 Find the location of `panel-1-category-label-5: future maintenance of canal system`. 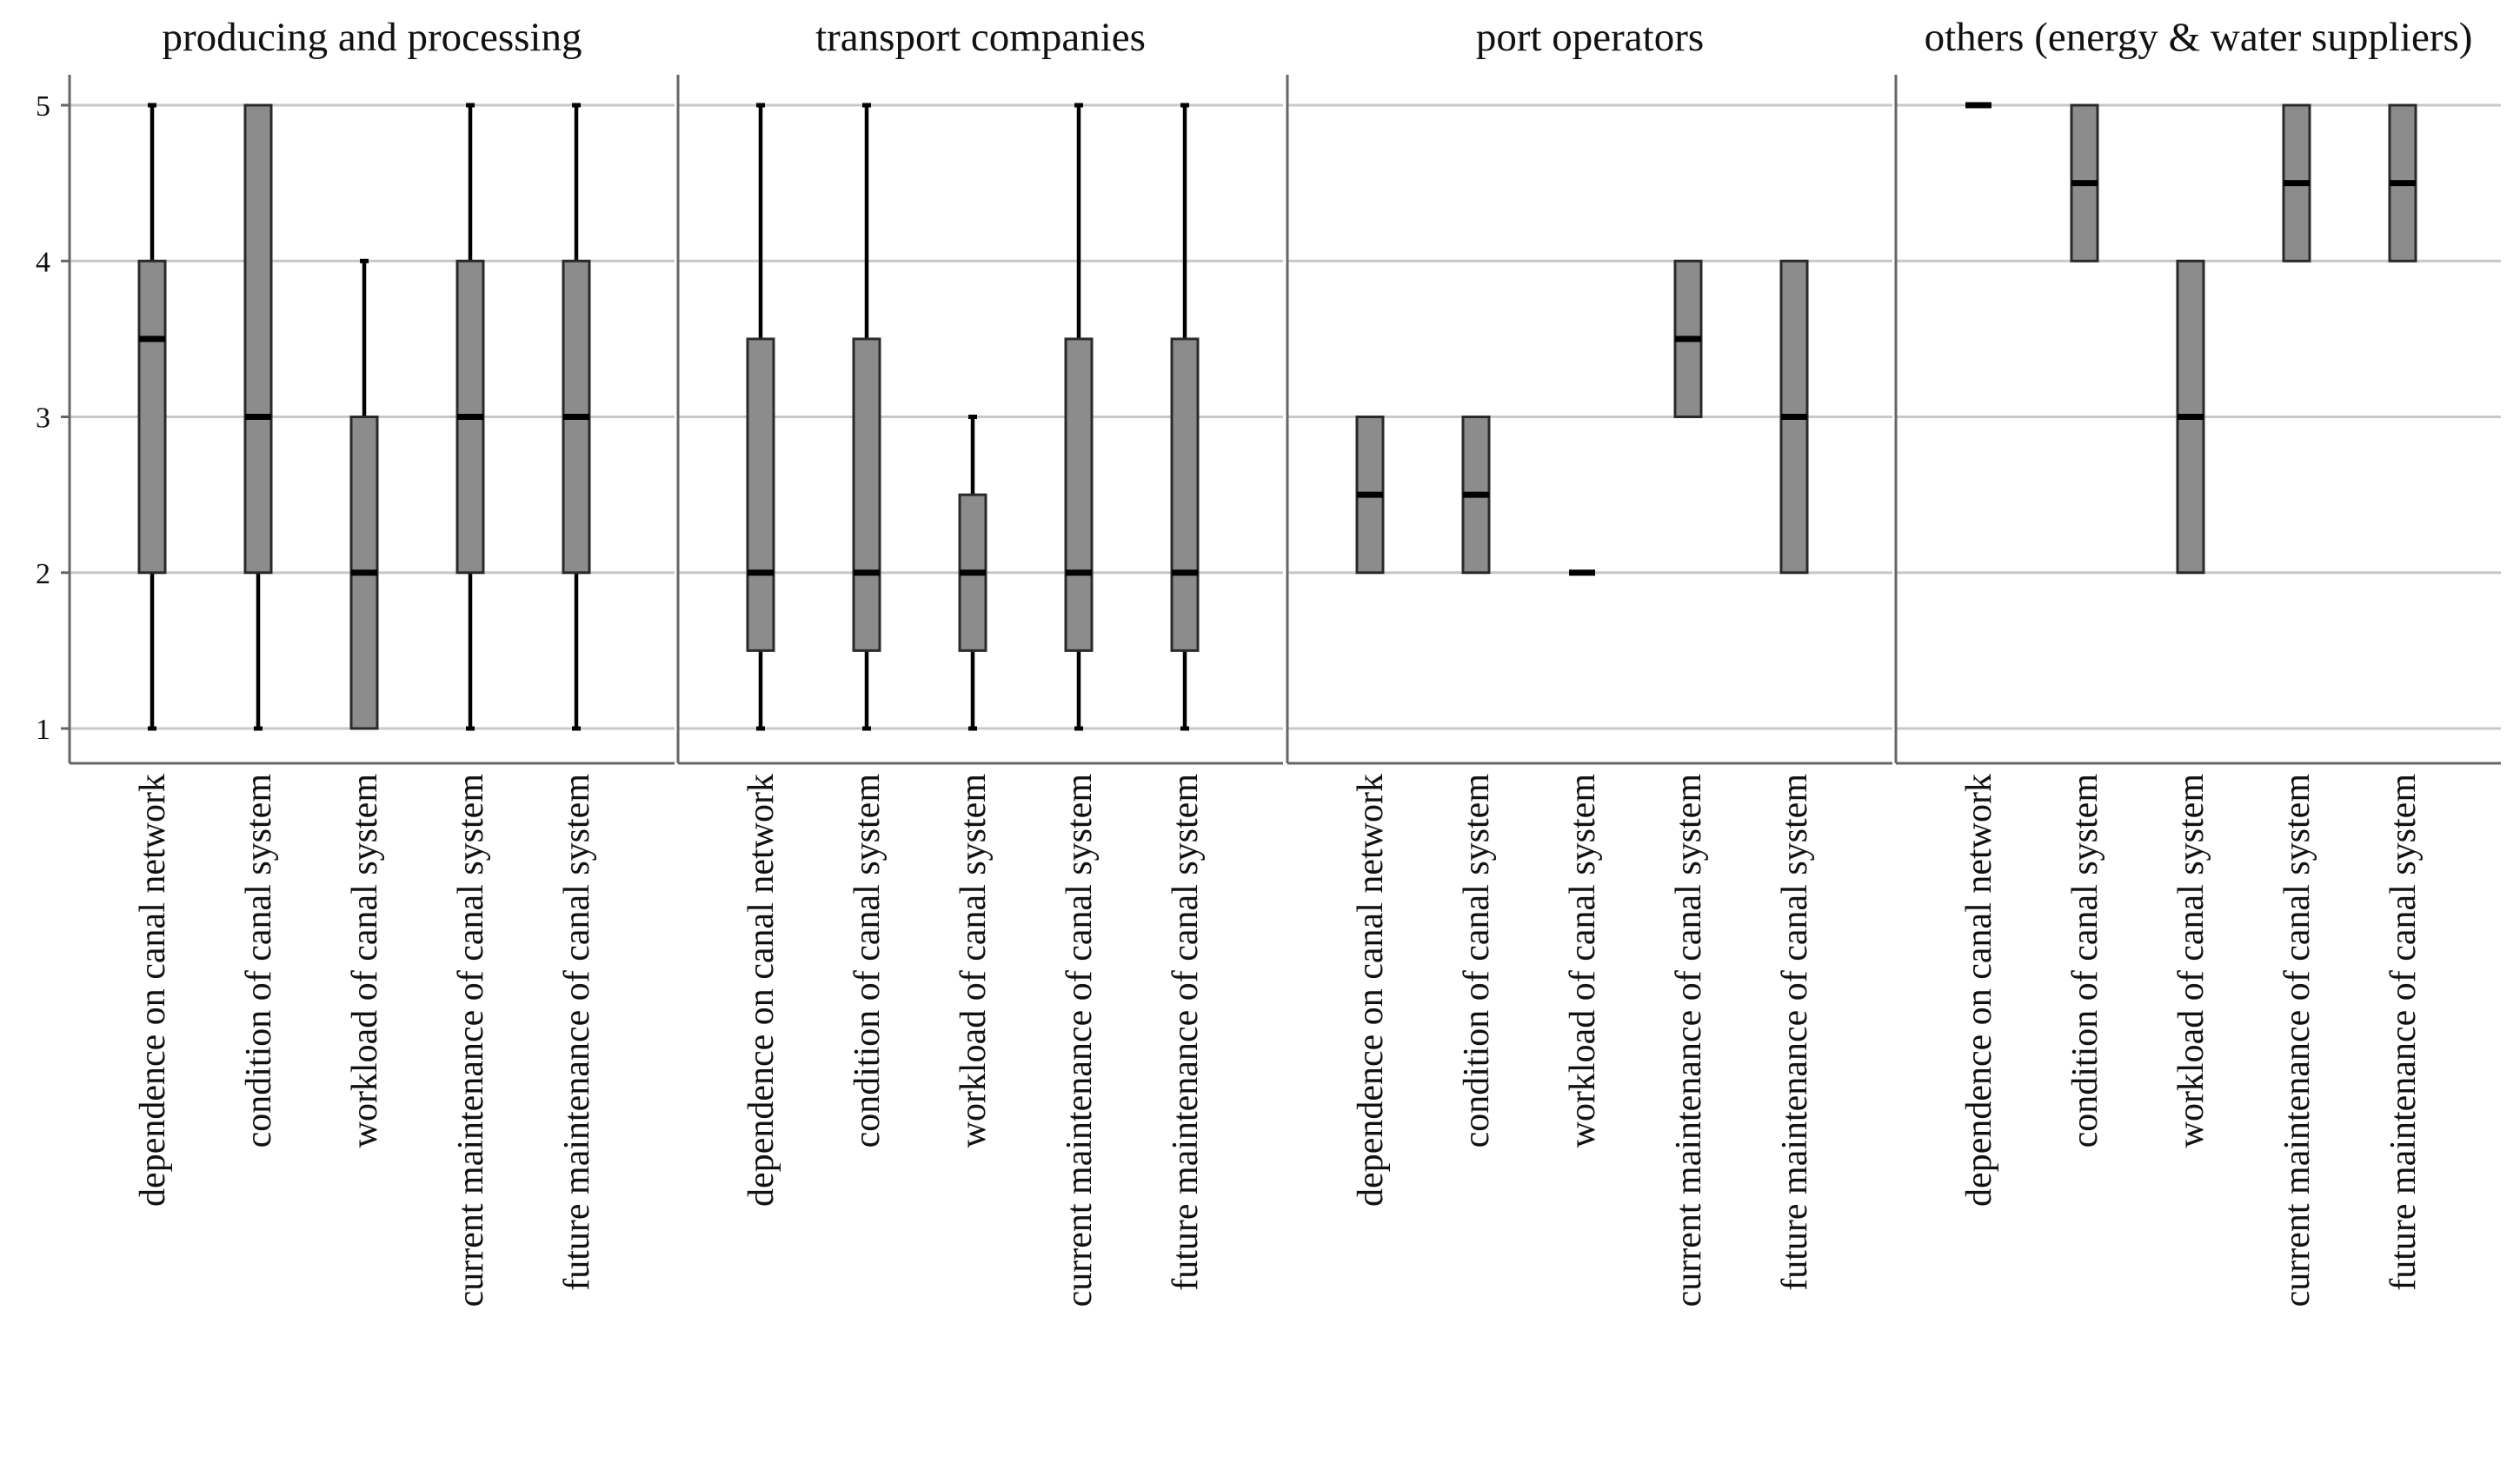

panel-1-category-label-5: future maintenance of canal system is located at coordinates (577, 1032).